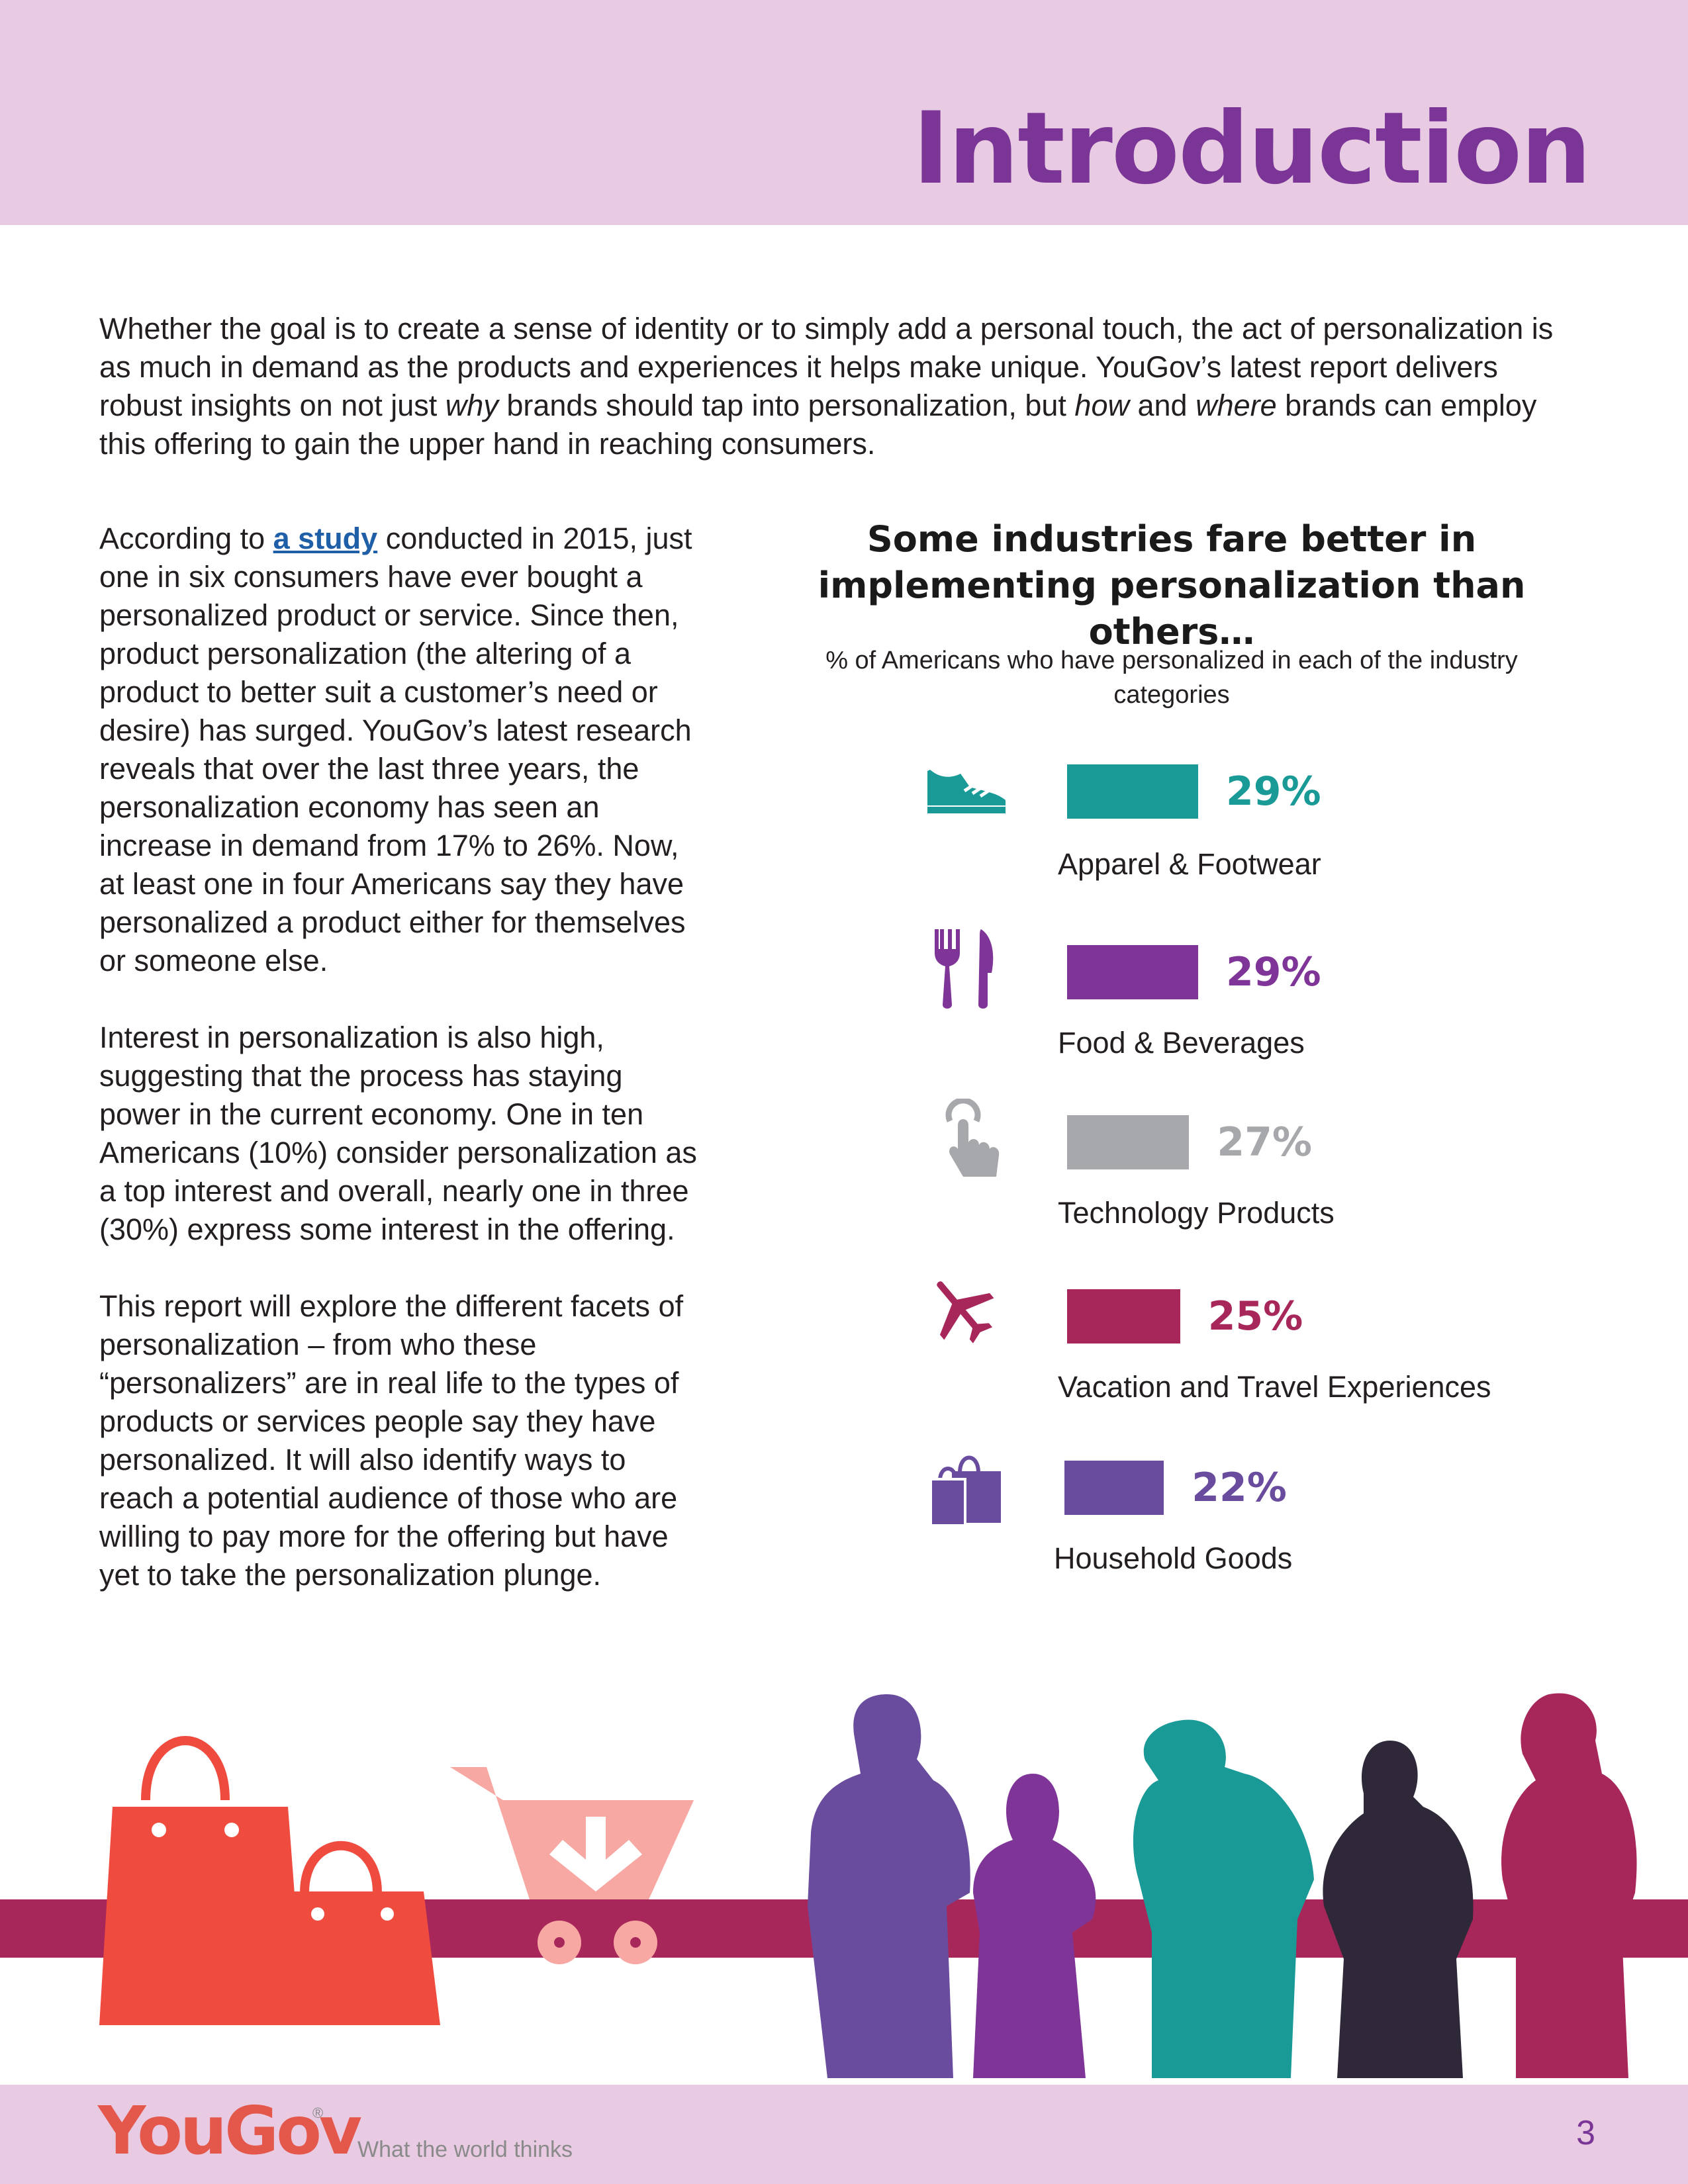 The height and width of the screenshot is (2184, 1688). Describe the element at coordinates (1251, 148) in the screenshot. I see `page-title: Introduction` at that location.